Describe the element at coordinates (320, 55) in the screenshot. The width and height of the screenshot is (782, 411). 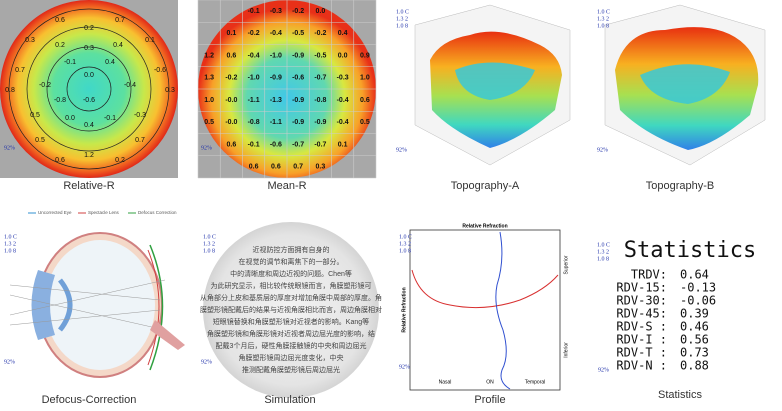
I see `mean-r-value: -0.5` at that location.